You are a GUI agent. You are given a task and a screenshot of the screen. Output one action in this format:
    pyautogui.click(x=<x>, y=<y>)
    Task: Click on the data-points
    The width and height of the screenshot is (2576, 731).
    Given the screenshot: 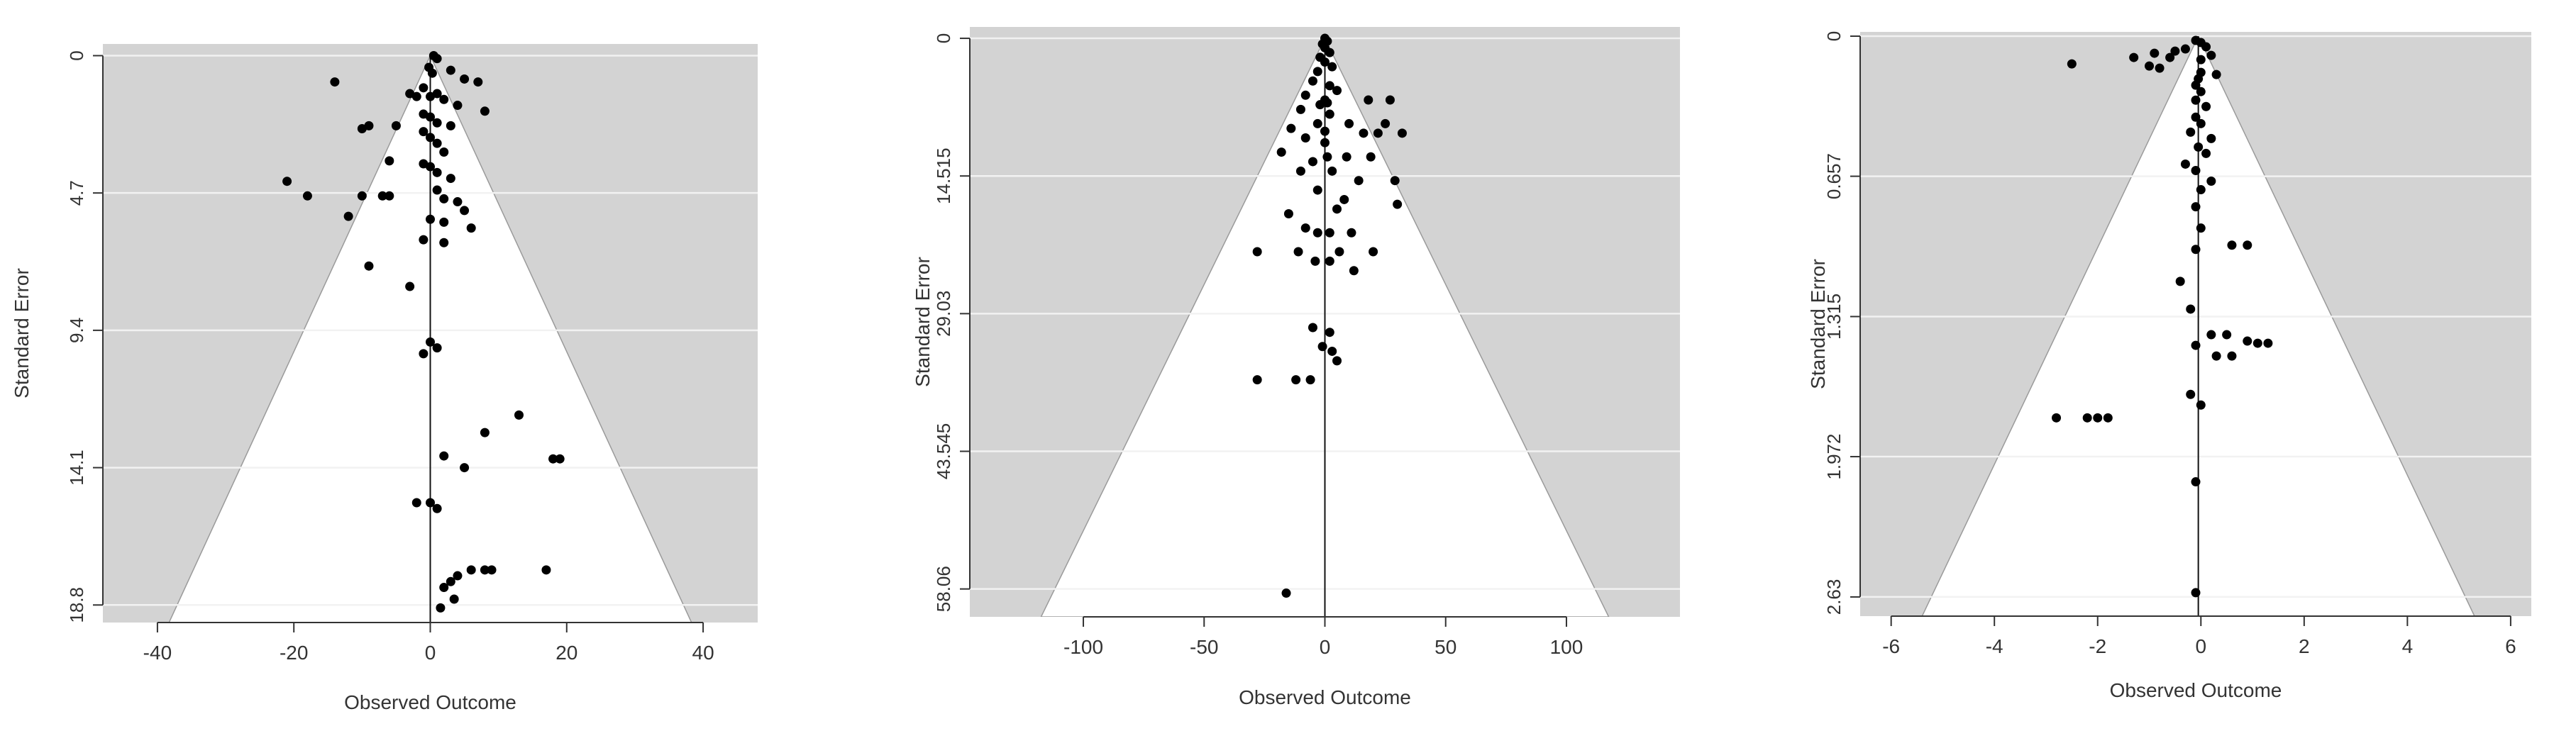 What is the action you would take?
    pyautogui.click(x=2162, y=316)
    